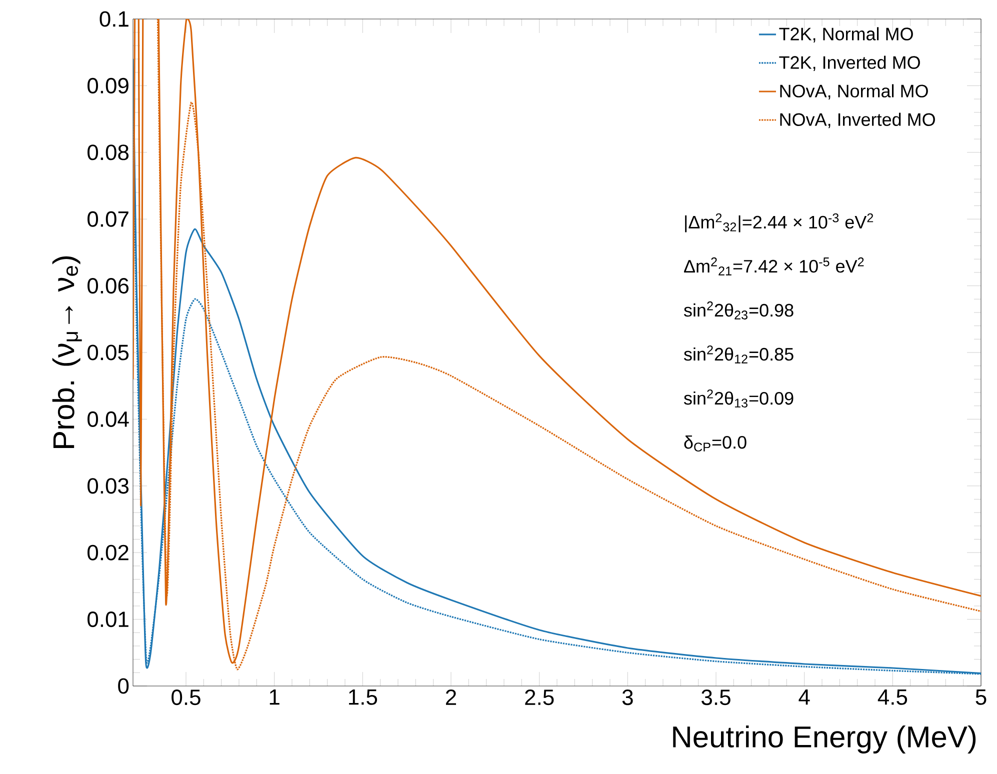  Describe the element at coordinates (739, 354) in the screenshot. I see `annotation: sin$^{2}$2θ$_{12}$=0.85` at that location.